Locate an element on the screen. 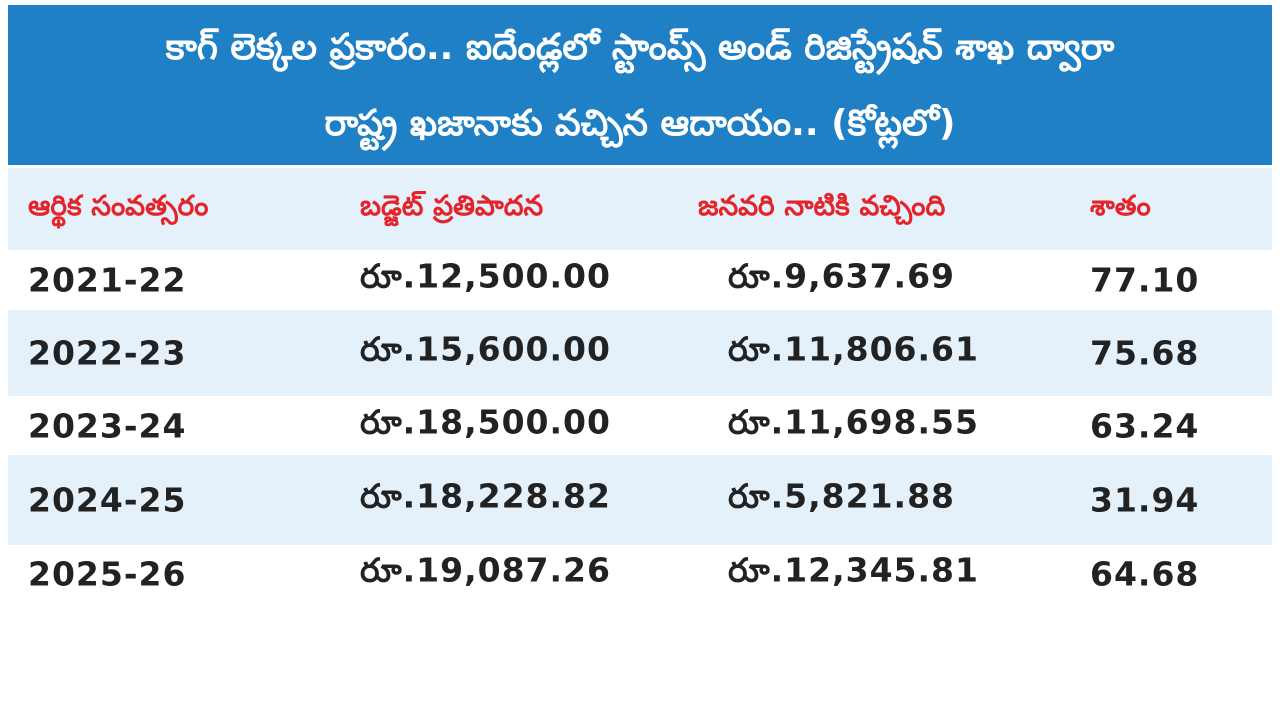 The width and height of the screenshot is (1280, 720). table-cell: 63.24 is located at coordinates (1145, 425).